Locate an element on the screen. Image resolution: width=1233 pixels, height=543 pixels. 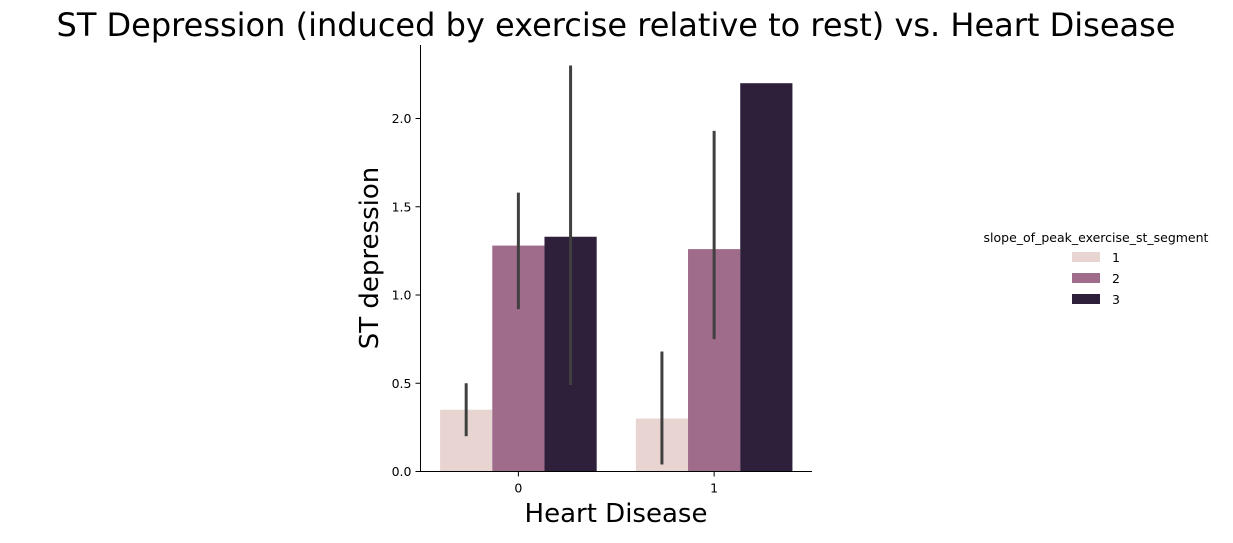
y-ticks-layer: 0.0 0.5 1.0 1.5 2.0 is located at coordinates (406, 295).